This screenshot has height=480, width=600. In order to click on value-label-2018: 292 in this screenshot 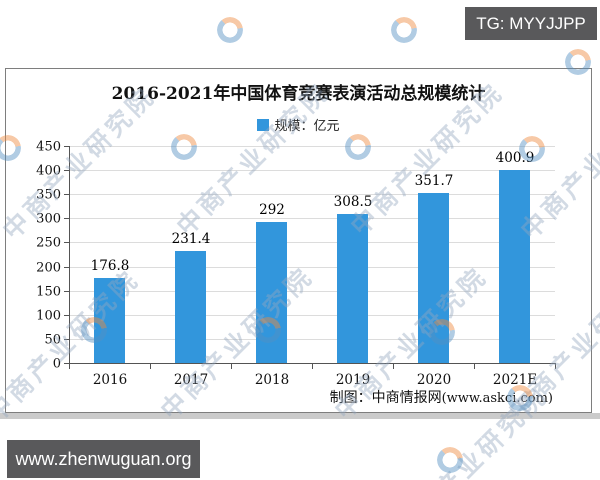, I will do `click(272, 210)`.